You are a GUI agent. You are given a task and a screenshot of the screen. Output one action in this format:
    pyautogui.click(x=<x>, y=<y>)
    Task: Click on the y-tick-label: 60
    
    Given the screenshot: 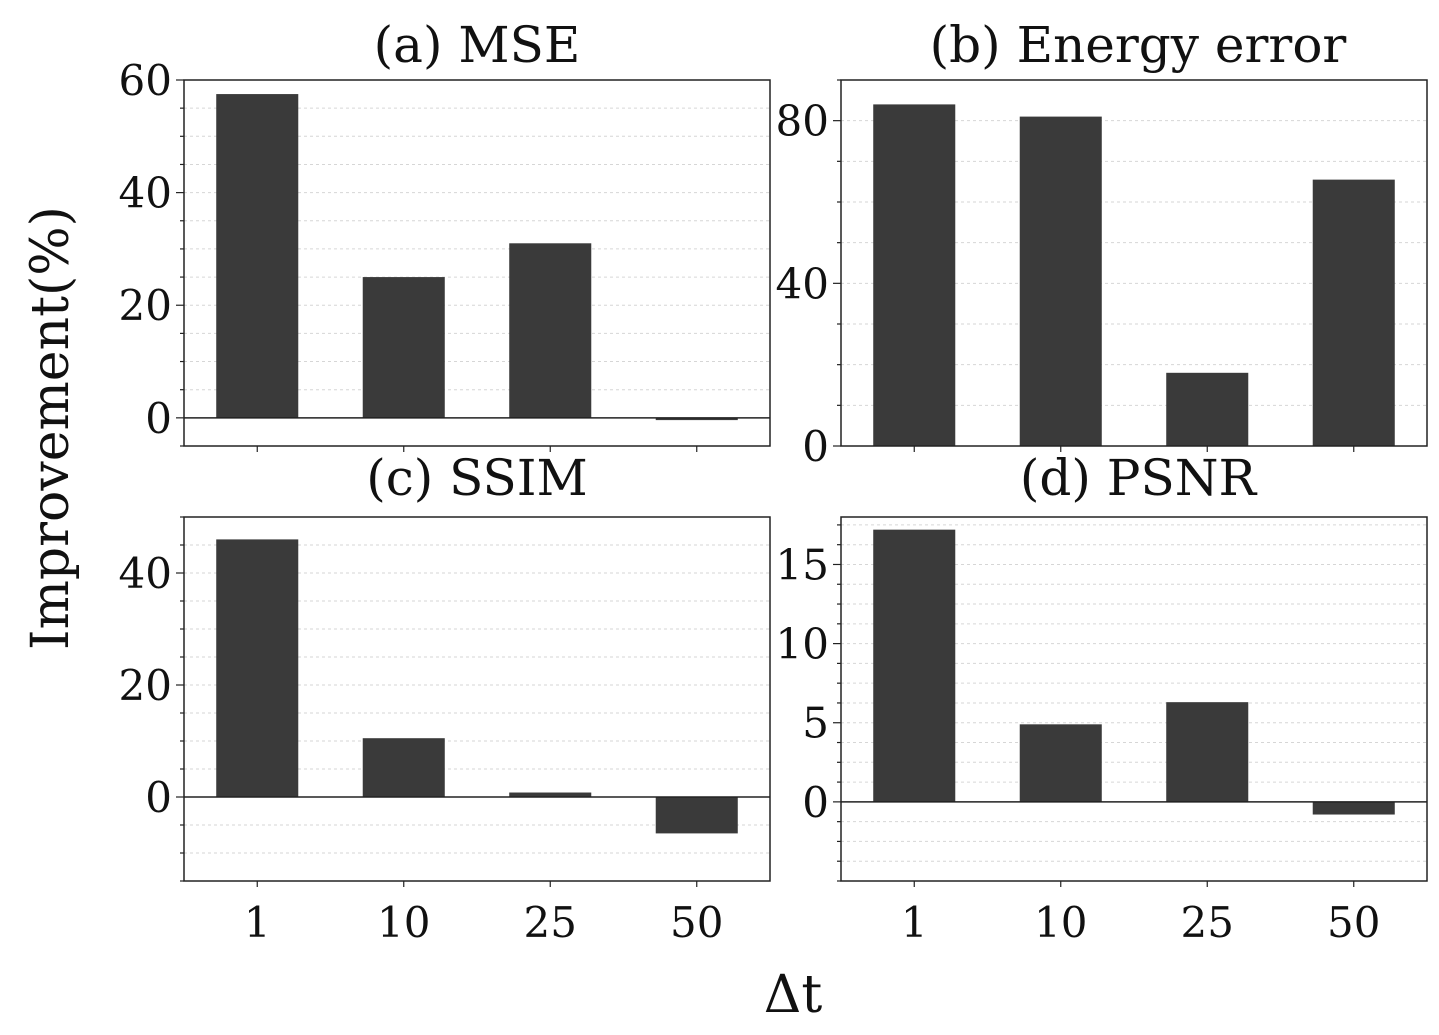 What is the action you would take?
    pyautogui.click(x=145, y=80)
    